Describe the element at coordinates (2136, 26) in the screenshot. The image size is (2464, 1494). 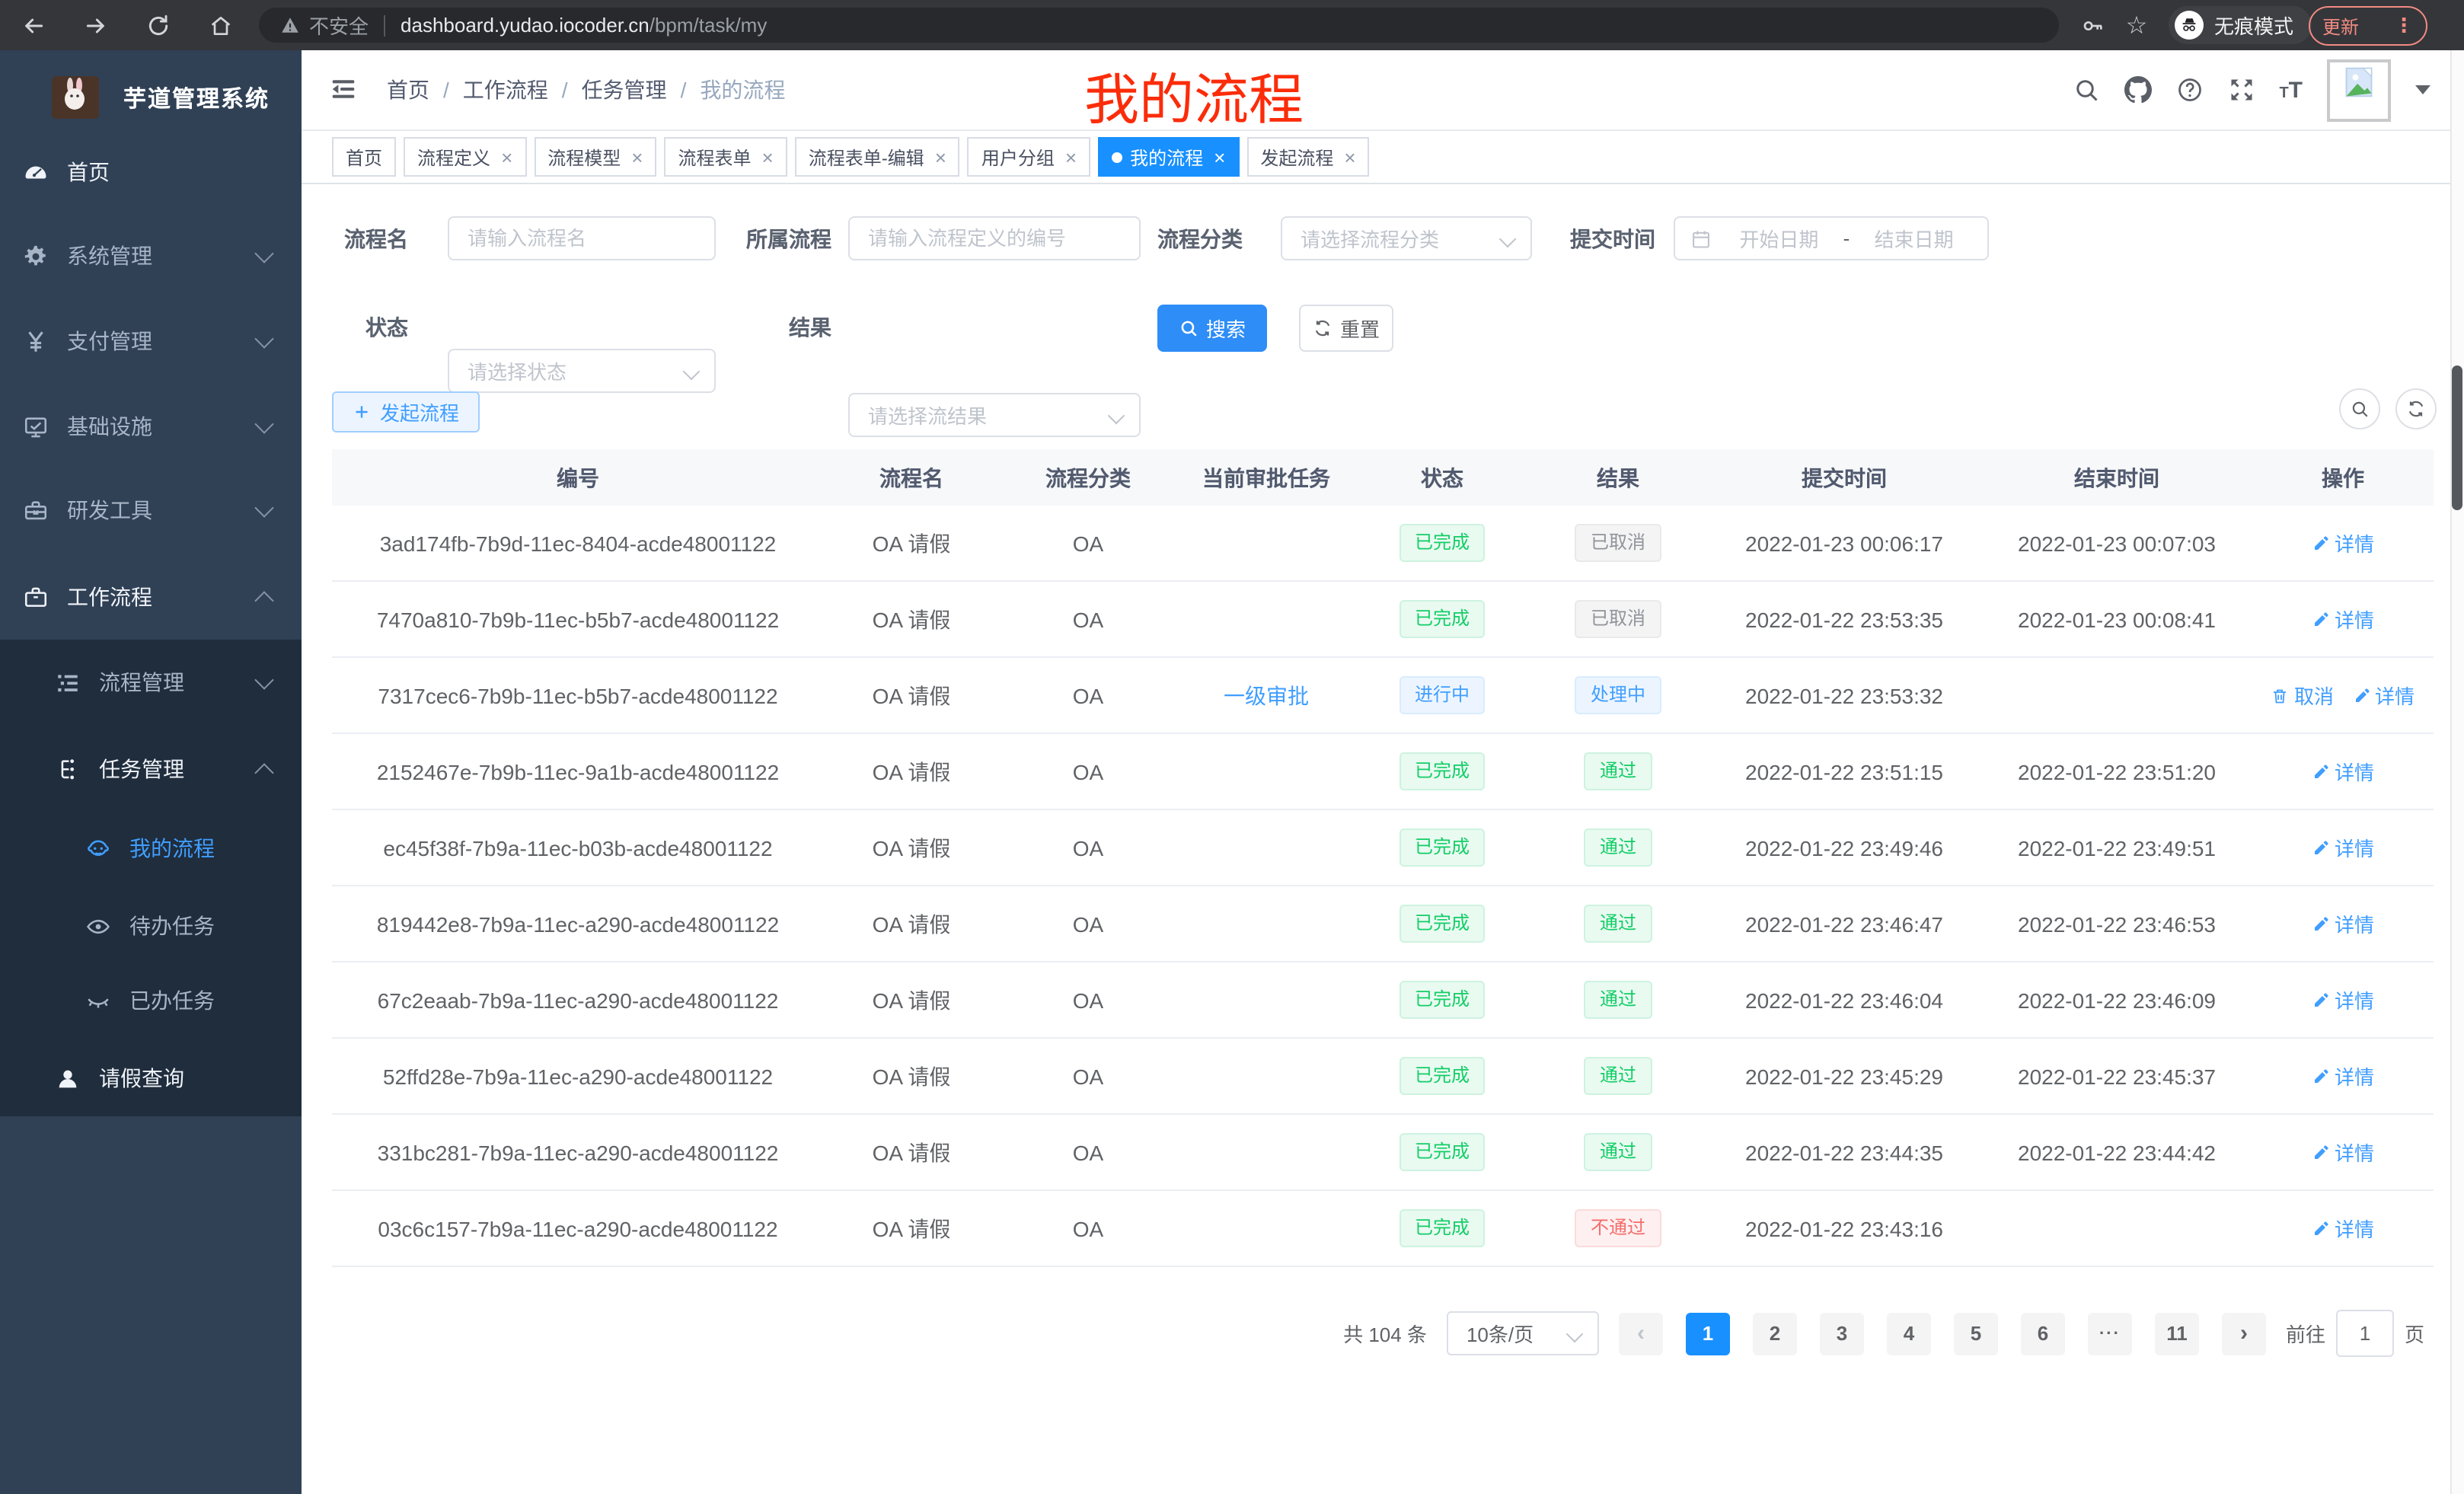
I see `bookmark-star-icon: ☆` at that location.